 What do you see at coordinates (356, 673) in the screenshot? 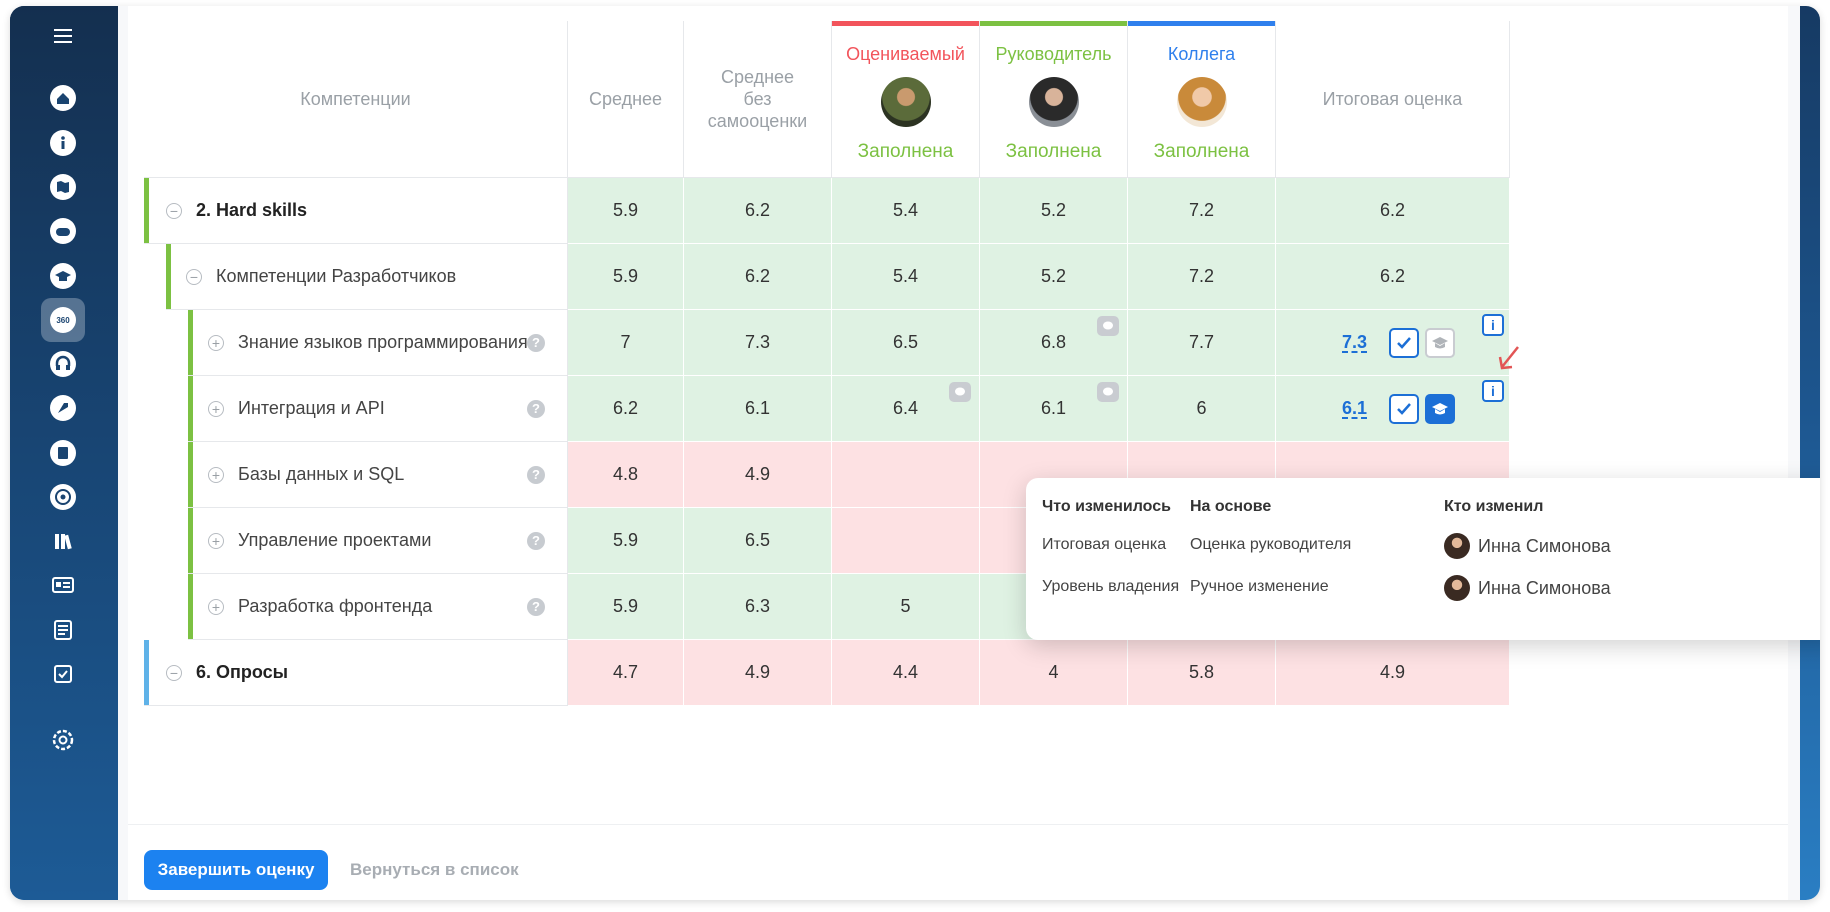
I see `competency-row: −6. Опросы` at bounding box center [356, 673].